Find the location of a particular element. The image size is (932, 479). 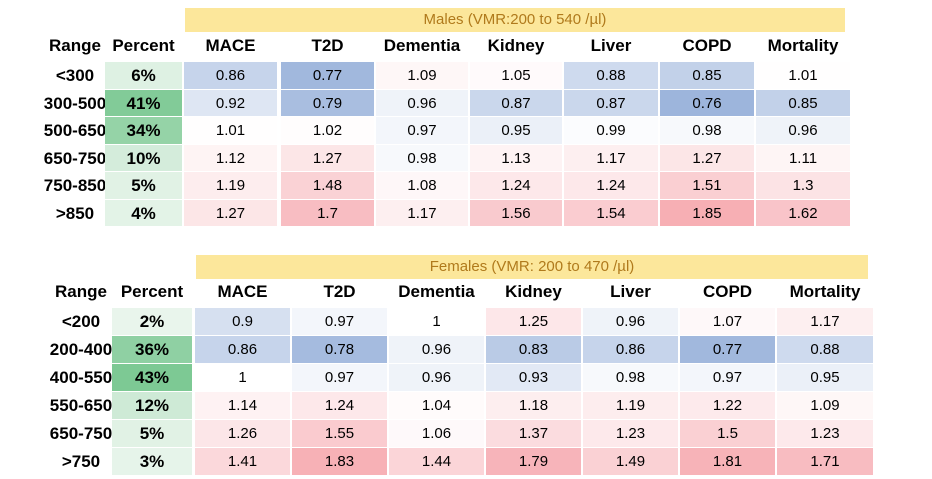

value-cell: 1.07 is located at coordinates (727, 321).